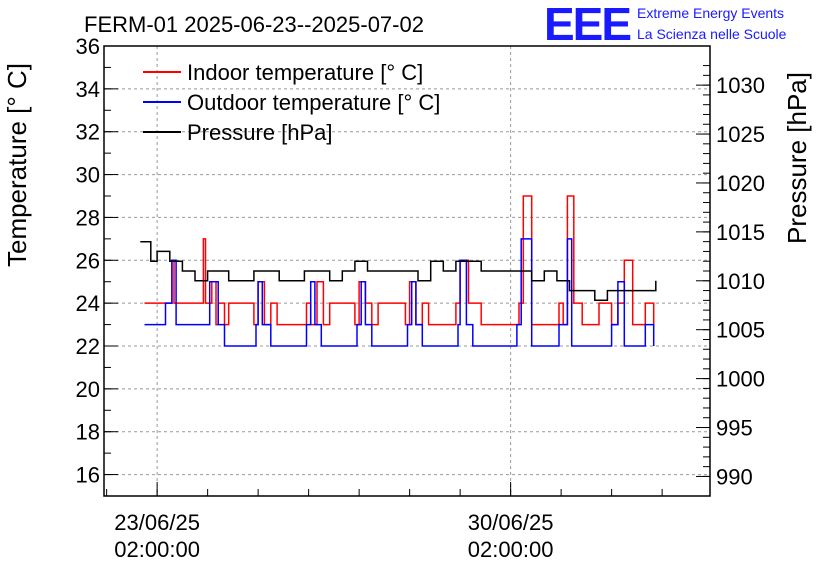 The image size is (836, 572). Describe the element at coordinates (88, 303) in the screenshot. I see `y-tick-label: 24` at that location.